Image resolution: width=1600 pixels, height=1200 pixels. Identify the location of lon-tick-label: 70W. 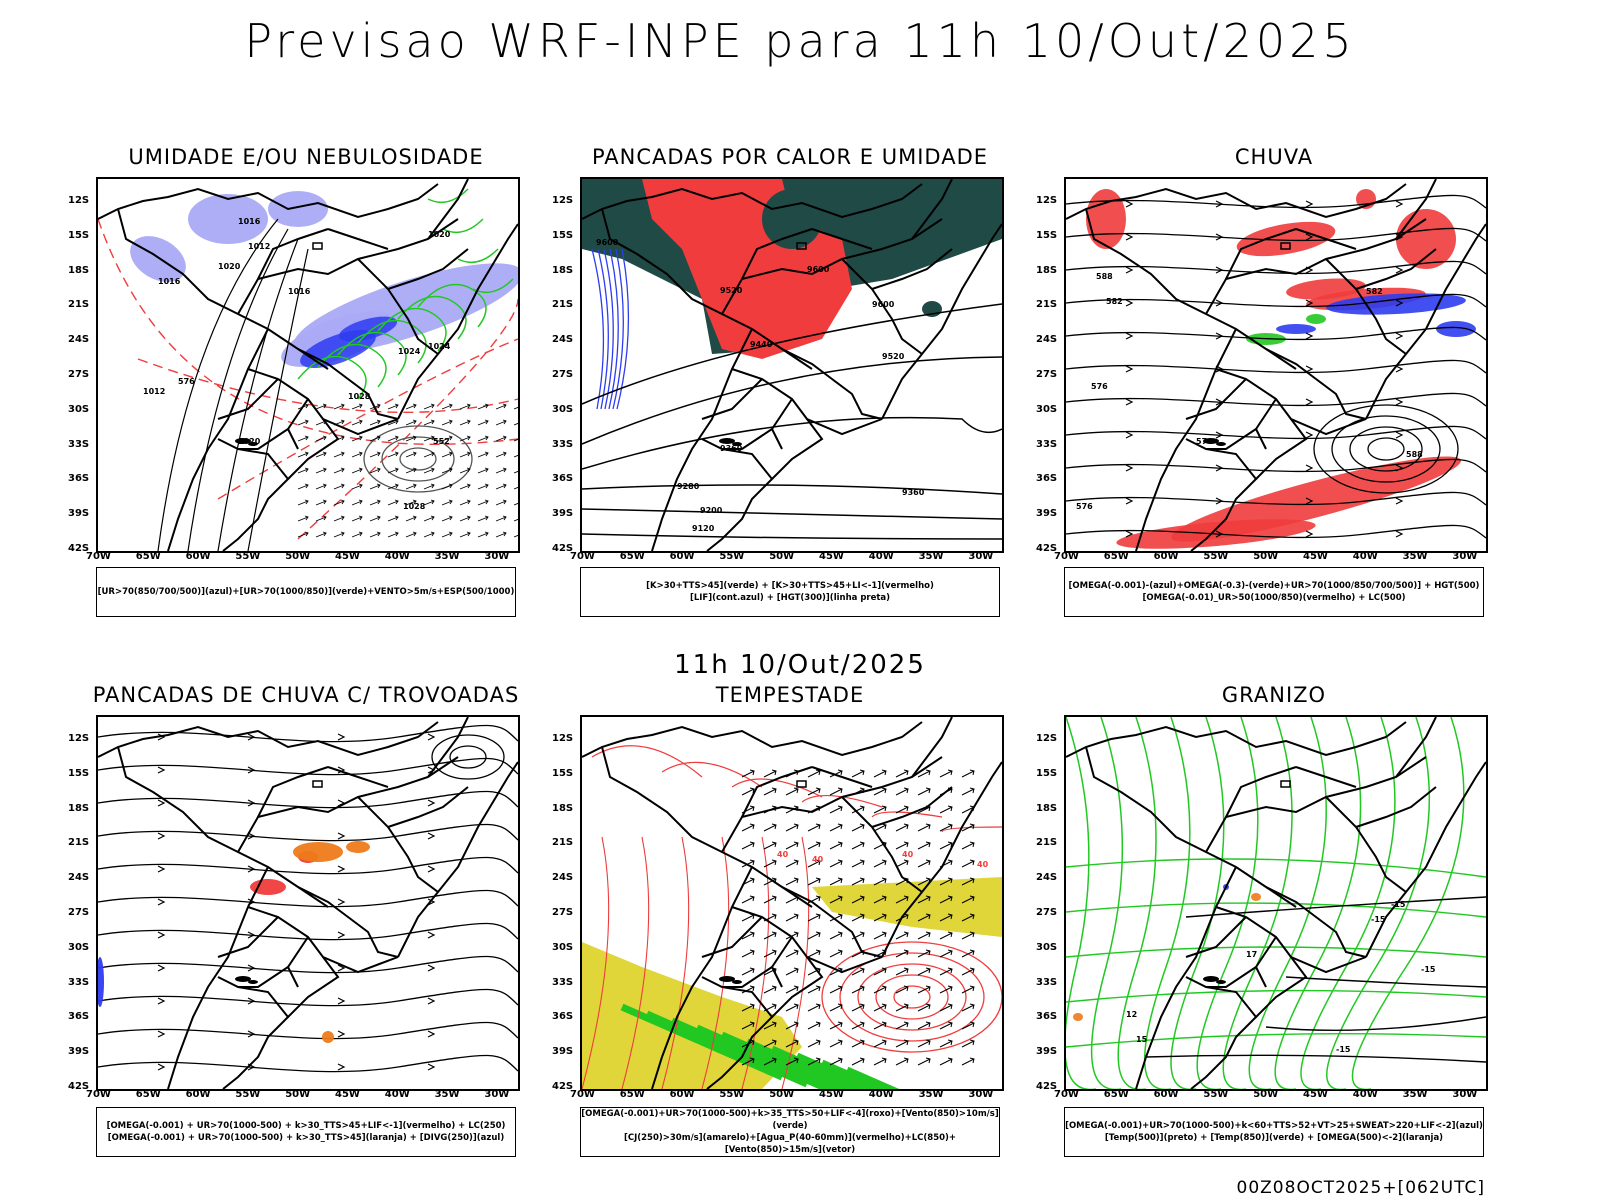
(98, 556).